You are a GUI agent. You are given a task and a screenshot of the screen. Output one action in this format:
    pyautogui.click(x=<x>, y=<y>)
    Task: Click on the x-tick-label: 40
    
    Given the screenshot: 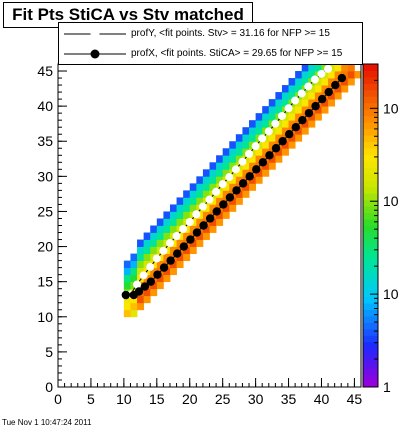 What is the action you would take?
    pyautogui.click(x=322, y=399)
    